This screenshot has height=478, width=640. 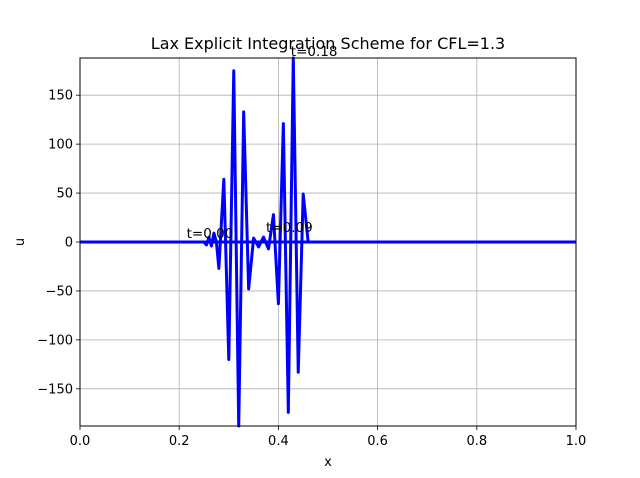 I want to click on y-tick-label: 0, so click(x=69, y=243).